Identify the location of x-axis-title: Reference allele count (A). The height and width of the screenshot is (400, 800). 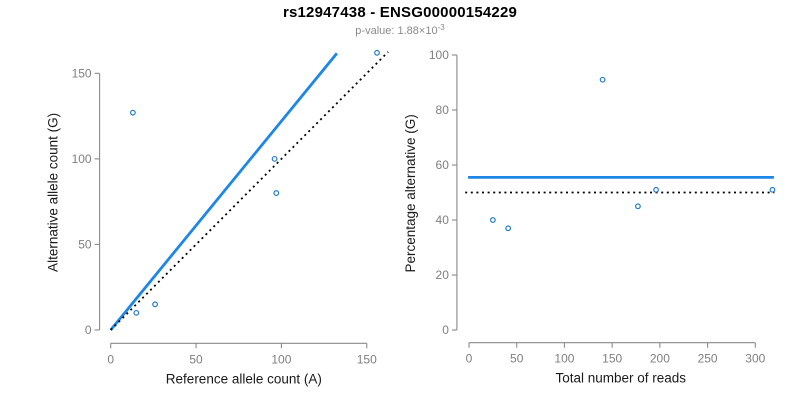
(244, 378).